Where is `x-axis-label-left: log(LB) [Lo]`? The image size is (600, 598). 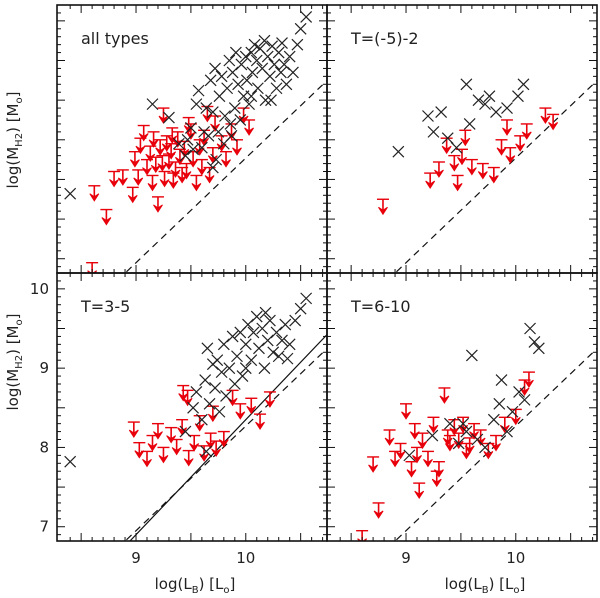 x-axis-label-left: log(LB) [Lo] is located at coordinates (195, 585).